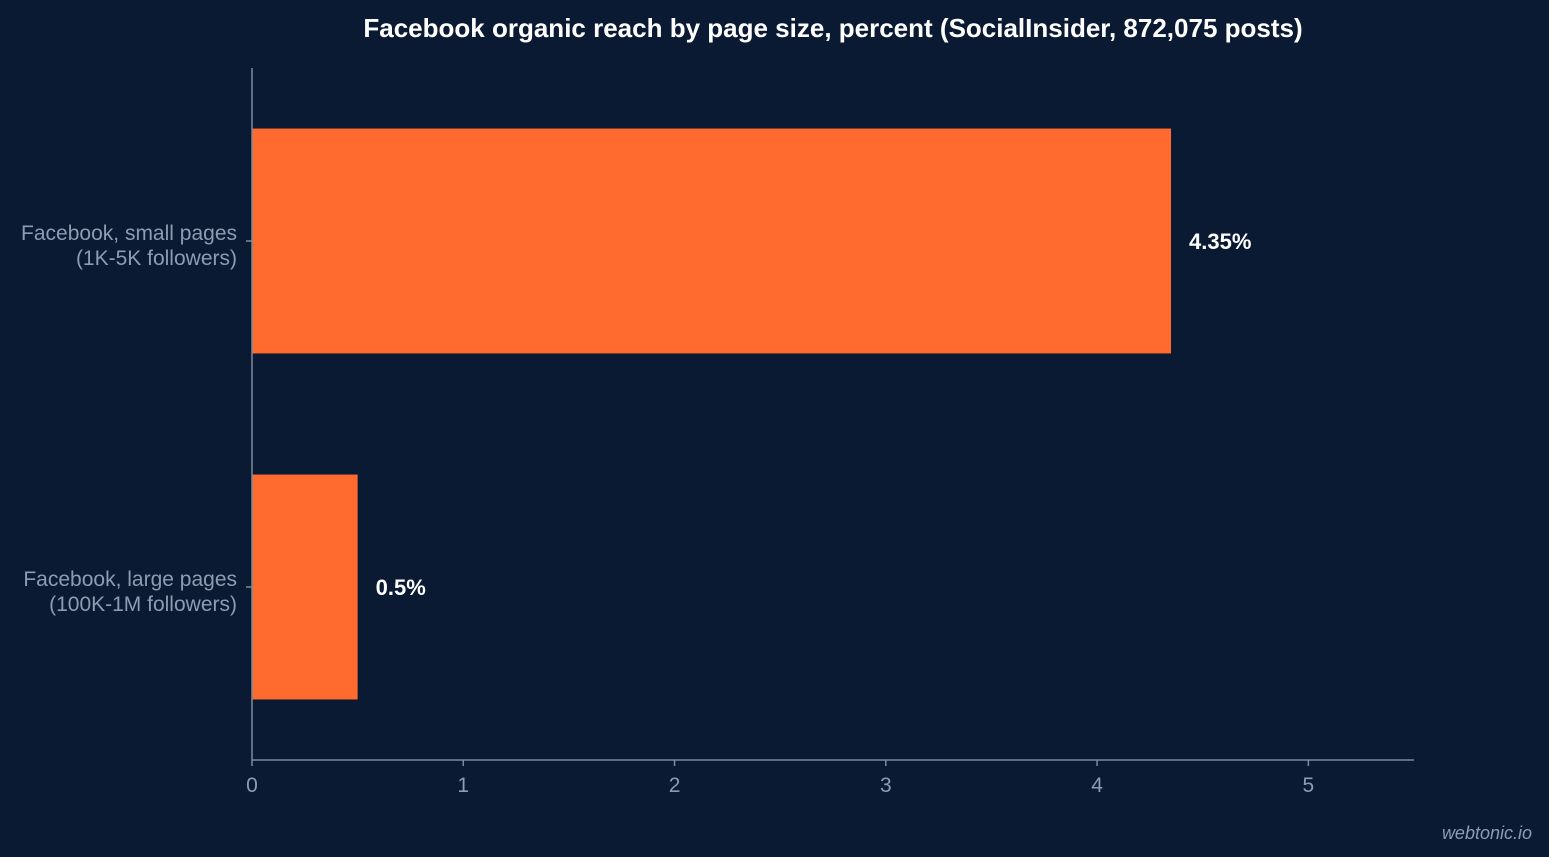 This screenshot has height=857, width=1549. Describe the element at coordinates (129, 246) in the screenshot. I see `category-label: Facebook, small pages (1K-5K followers)` at that location.